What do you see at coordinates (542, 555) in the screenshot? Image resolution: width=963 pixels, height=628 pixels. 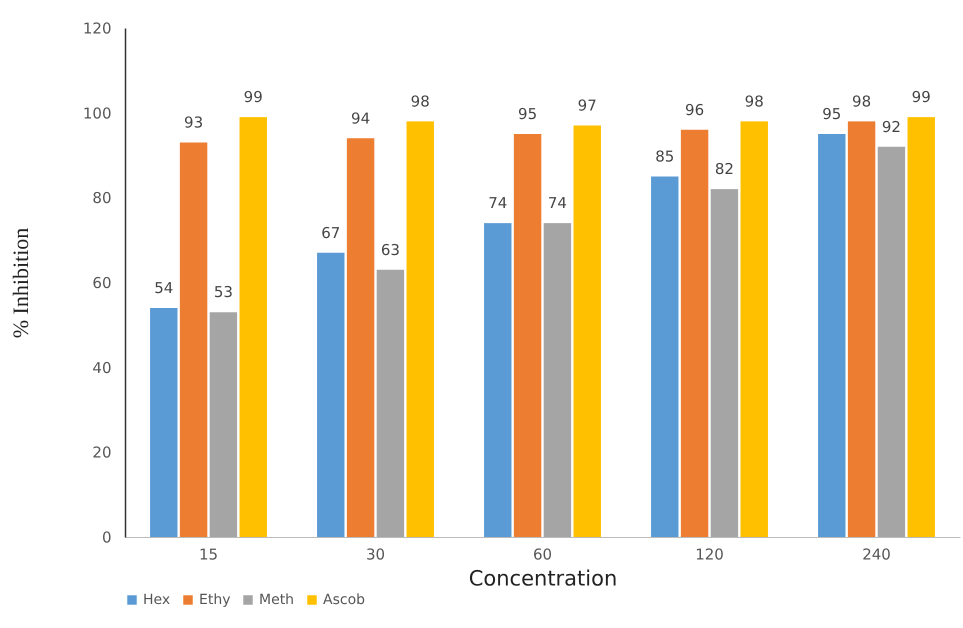 I see `x-tick-label: 60` at bounding box center [542, 555].